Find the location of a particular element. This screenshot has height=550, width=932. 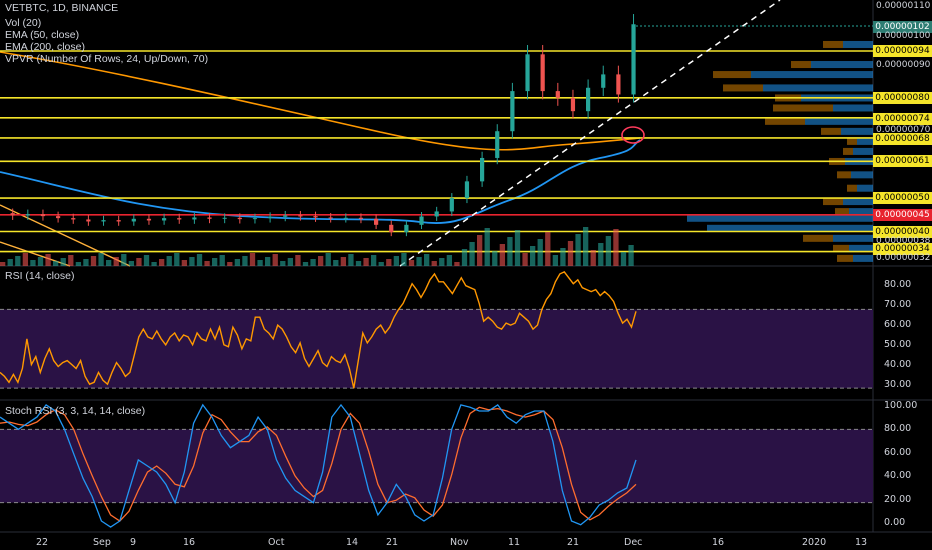

ema200-line is located at coordinates (320, 101).